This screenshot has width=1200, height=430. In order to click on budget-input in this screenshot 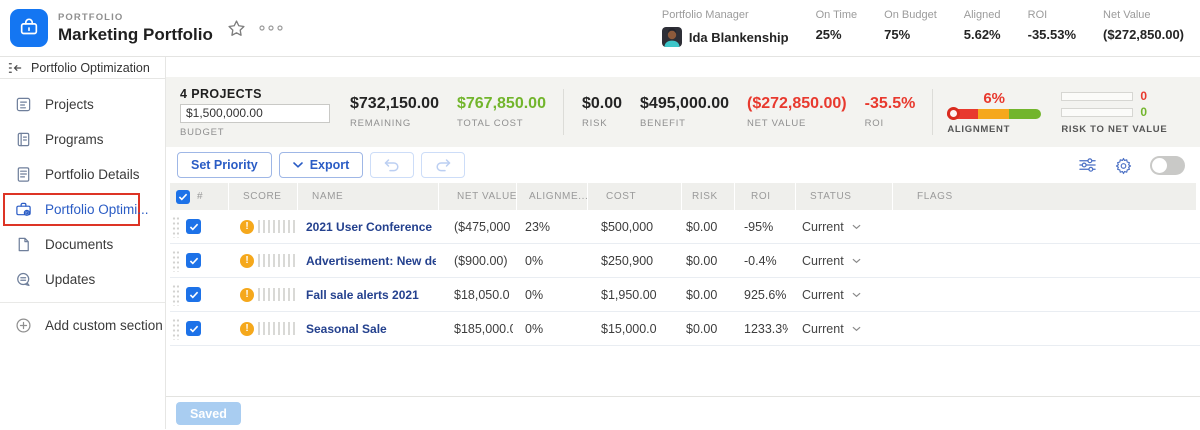, I will do `click(255, 113)`.